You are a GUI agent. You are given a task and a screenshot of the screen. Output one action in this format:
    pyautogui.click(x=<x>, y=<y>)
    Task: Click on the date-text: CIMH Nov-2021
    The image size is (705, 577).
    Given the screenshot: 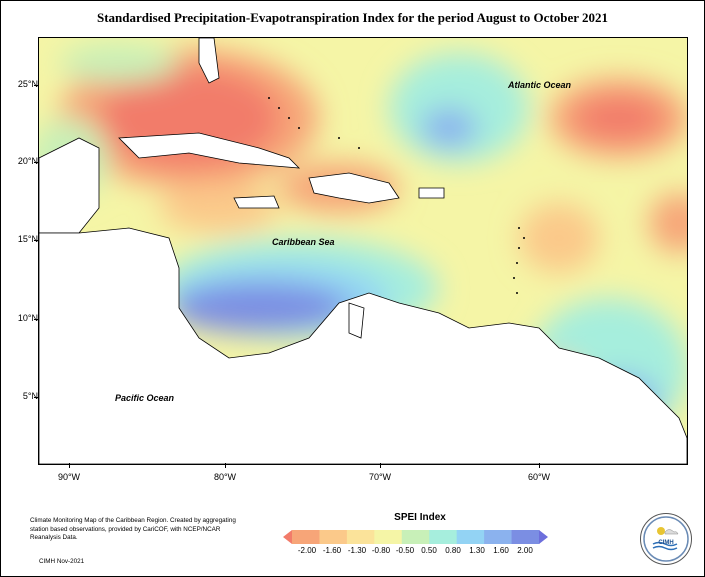 What is the action you would take?
    pyautogui.click(x=62, y=561)
    